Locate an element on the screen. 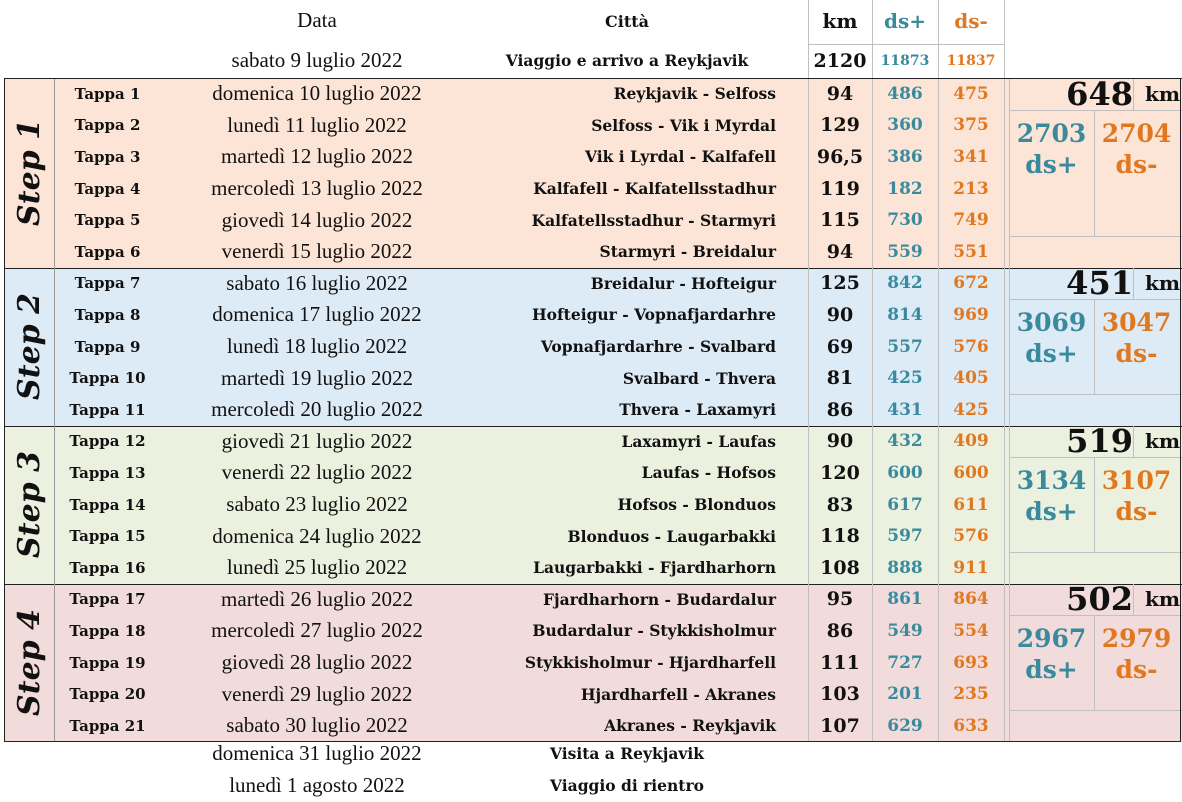 This screenshot has width=1182, height=802. step-total-km-value: 502 is located at coordinates (1099, 599).